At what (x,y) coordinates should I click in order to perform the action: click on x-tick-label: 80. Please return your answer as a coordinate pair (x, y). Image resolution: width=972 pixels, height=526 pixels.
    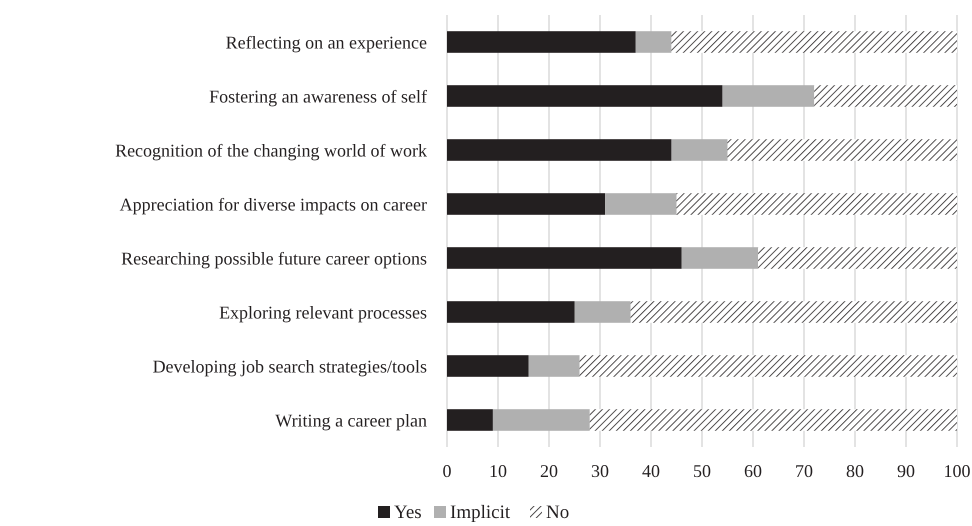
    Looking at the image, I should click on (855, 471).